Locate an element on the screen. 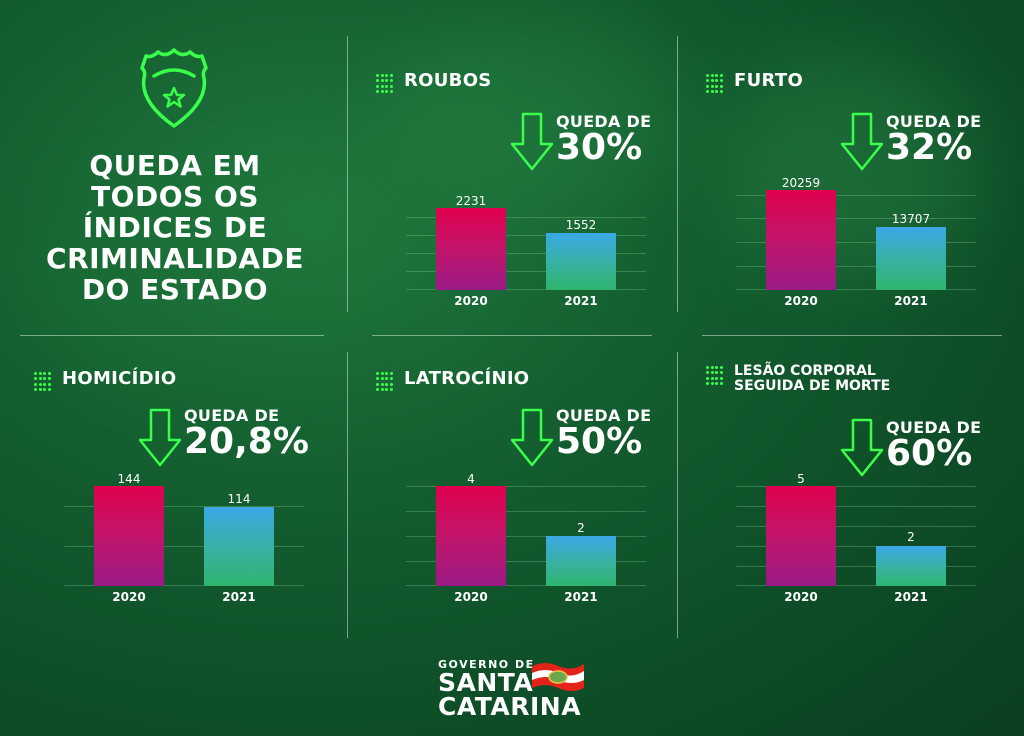  drop-percentage: 60% is located at coordinates (929, 453).